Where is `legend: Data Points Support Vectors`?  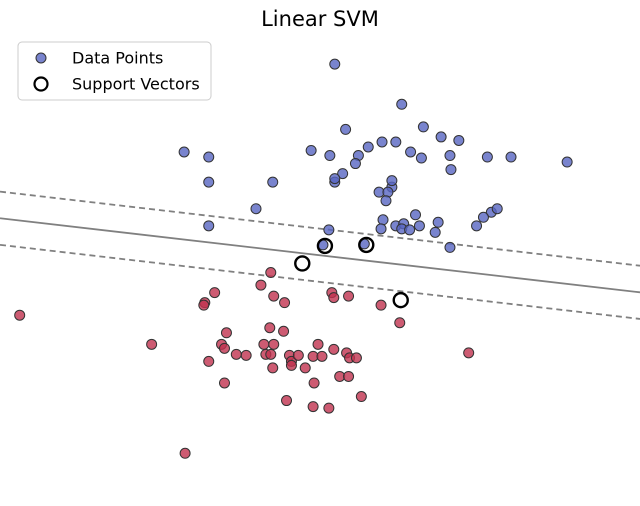
legend: Data Points Support Vectors is located at coordinates (114, 71).